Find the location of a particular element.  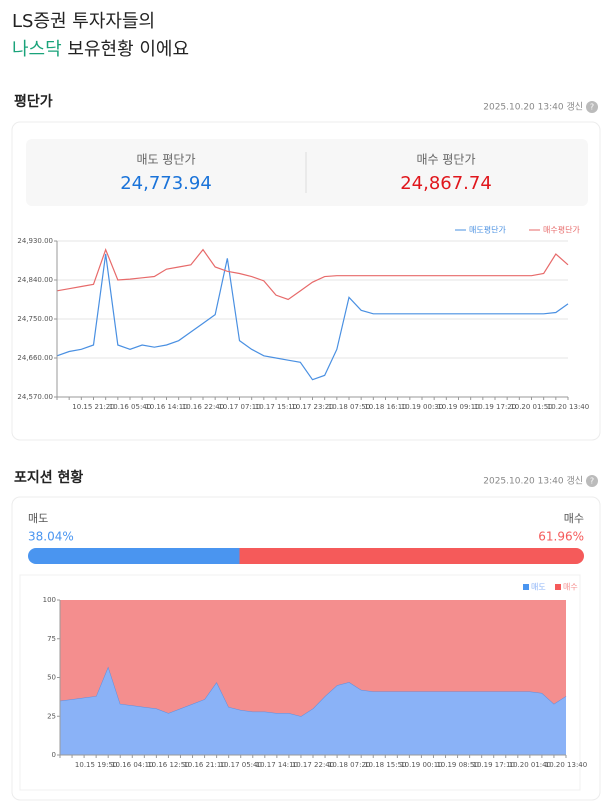

buy-value: 24,867.74 is located at coordinates (446, 183).